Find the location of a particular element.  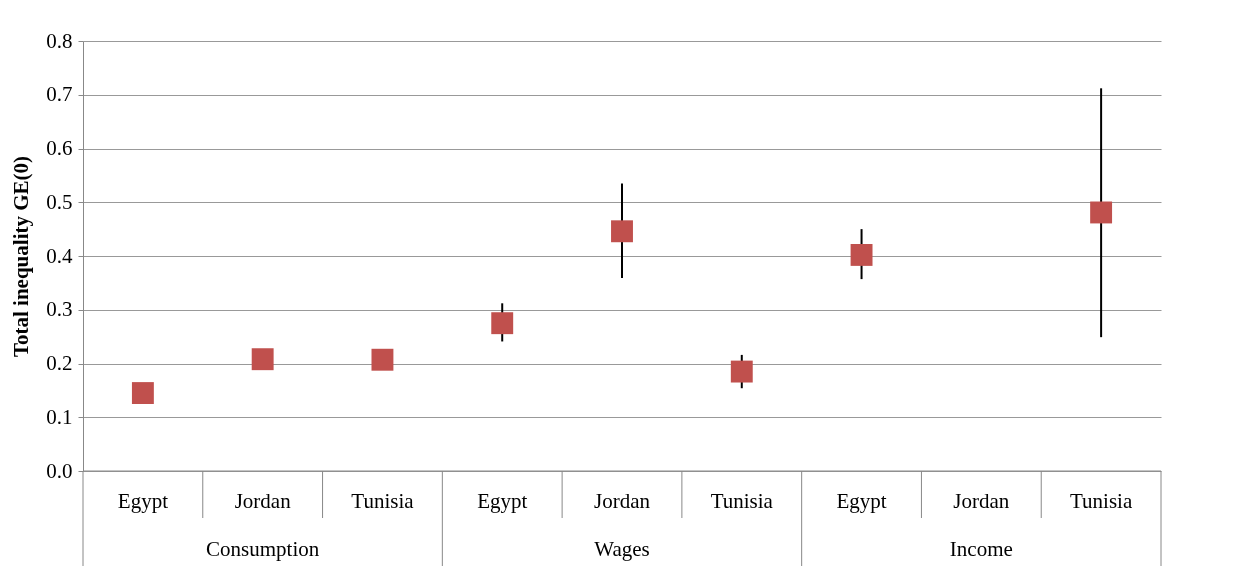

y-axis-title: Total inequality GE(0) is located at coordinates (21, 256).